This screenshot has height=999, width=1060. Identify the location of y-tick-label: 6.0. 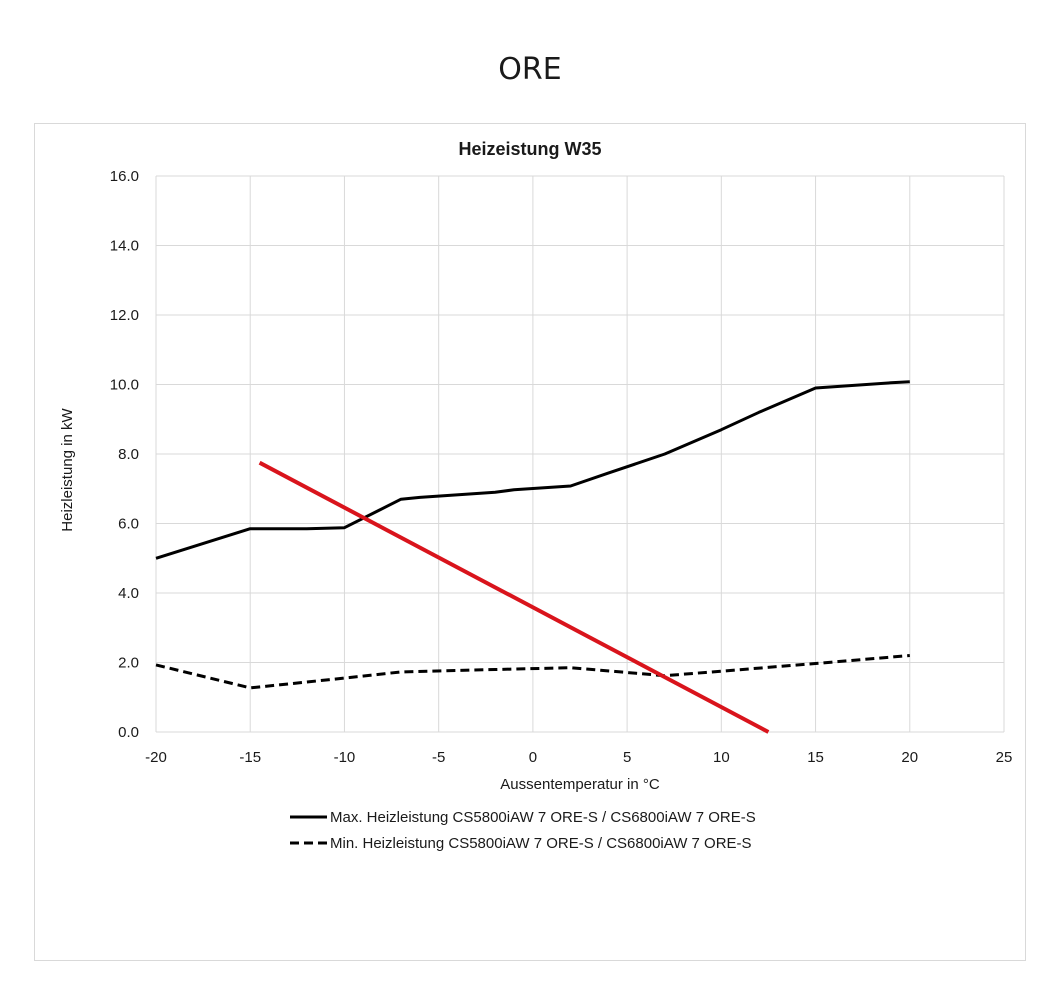
(128, 524).